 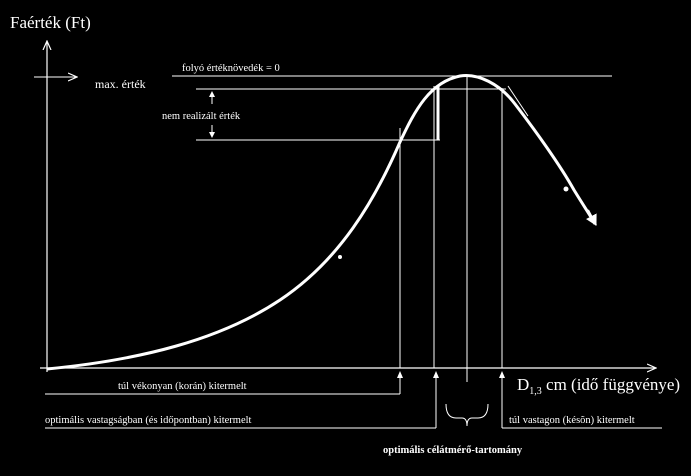 What do you see at coordinates (201, 116) in the screenshot?
I see `unrealized-label: nem realizált érték` at bounding box center [201, 116].